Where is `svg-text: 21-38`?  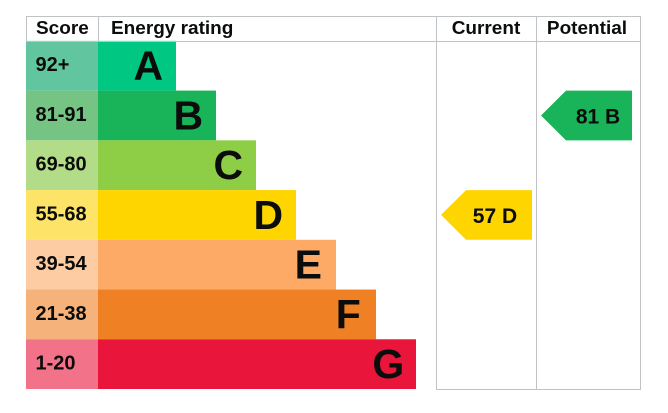 svg-text: 21-38 is located at coordinates (61, 314).